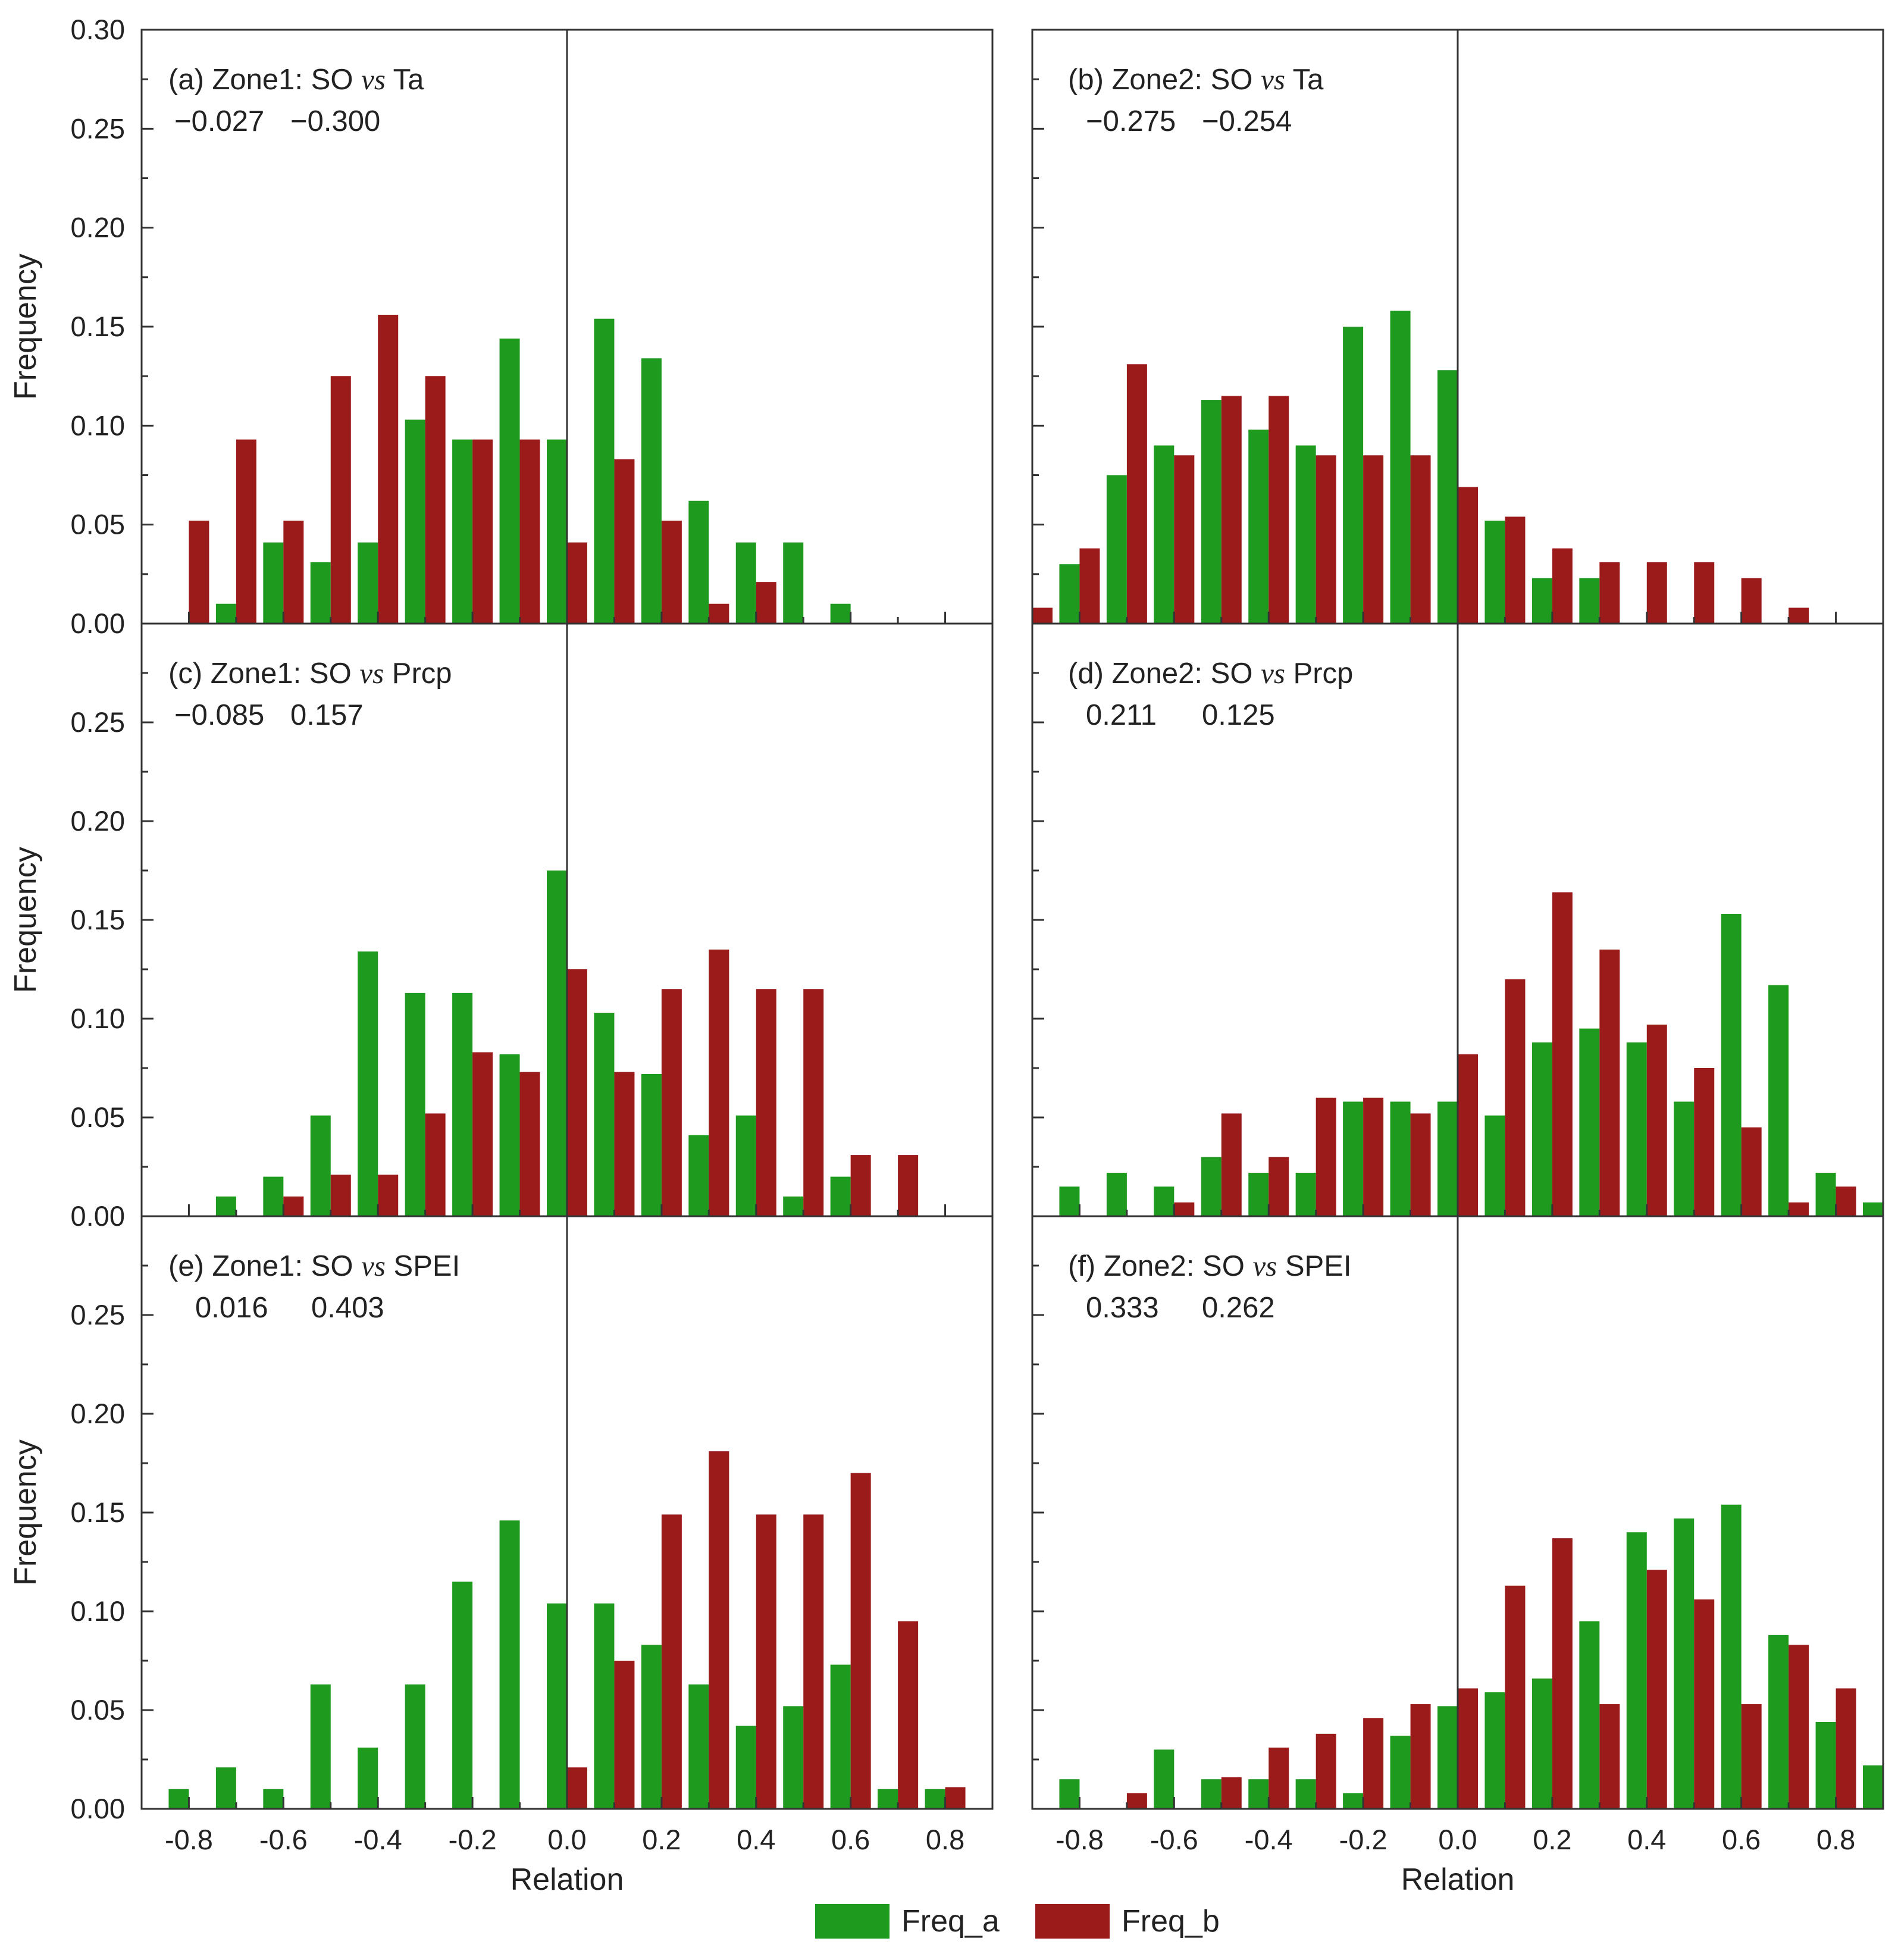 This screenshot has height=1960, width=1898. What do you see at coordinates (1121, 715) in the screenshot?
I see `stat-freq-a: 0.211` at bounding box center [1121, 715].